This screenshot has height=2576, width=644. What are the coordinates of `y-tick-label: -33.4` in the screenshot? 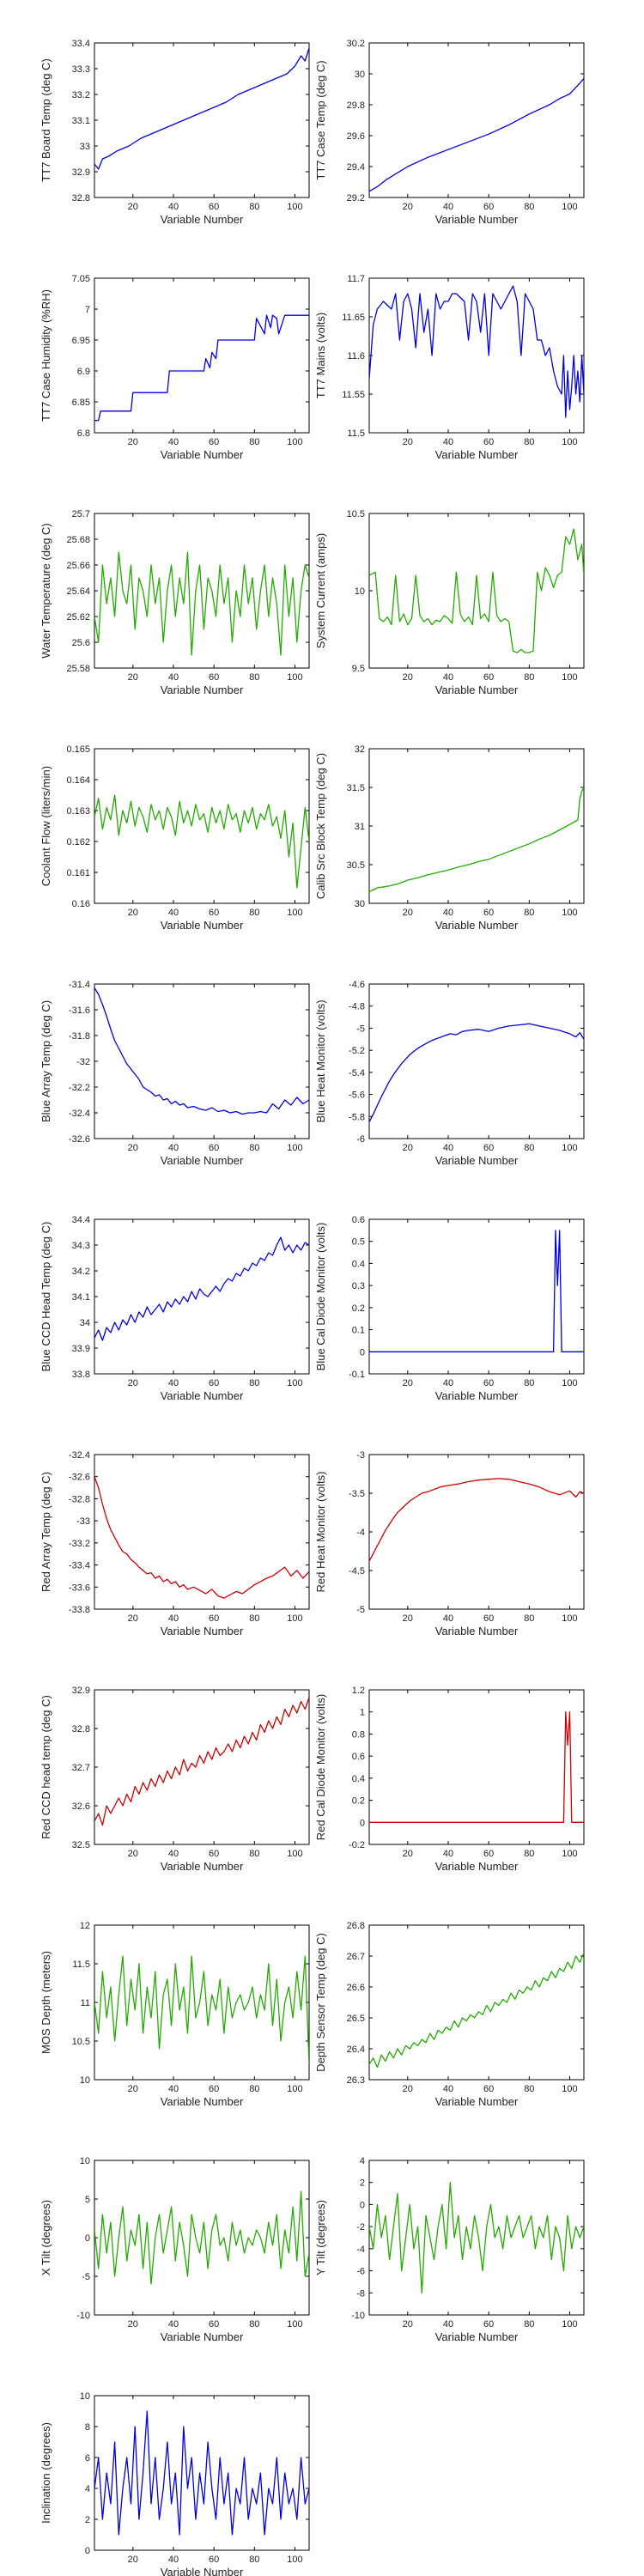 It's located at (79, 1566).